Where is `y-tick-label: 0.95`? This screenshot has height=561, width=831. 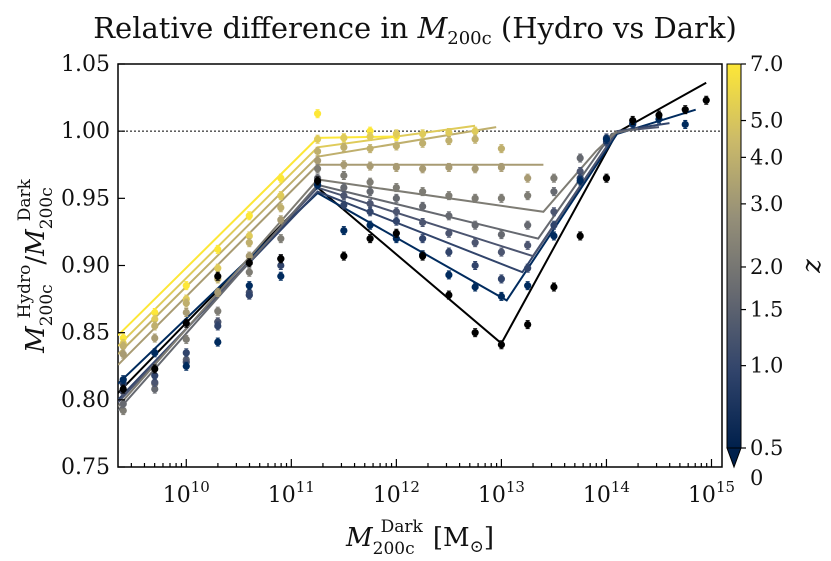
y-tick-label: 0.95 is located at coordinates (85, 198).